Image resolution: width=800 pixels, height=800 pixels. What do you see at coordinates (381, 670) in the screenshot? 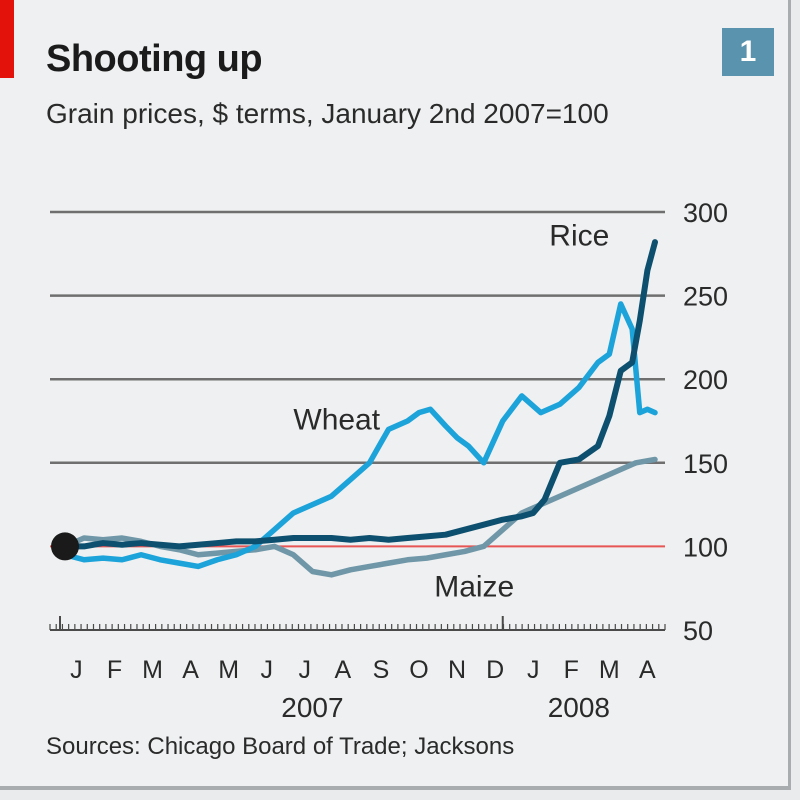
I see `month-label: S` at bounding box center [381, 670].